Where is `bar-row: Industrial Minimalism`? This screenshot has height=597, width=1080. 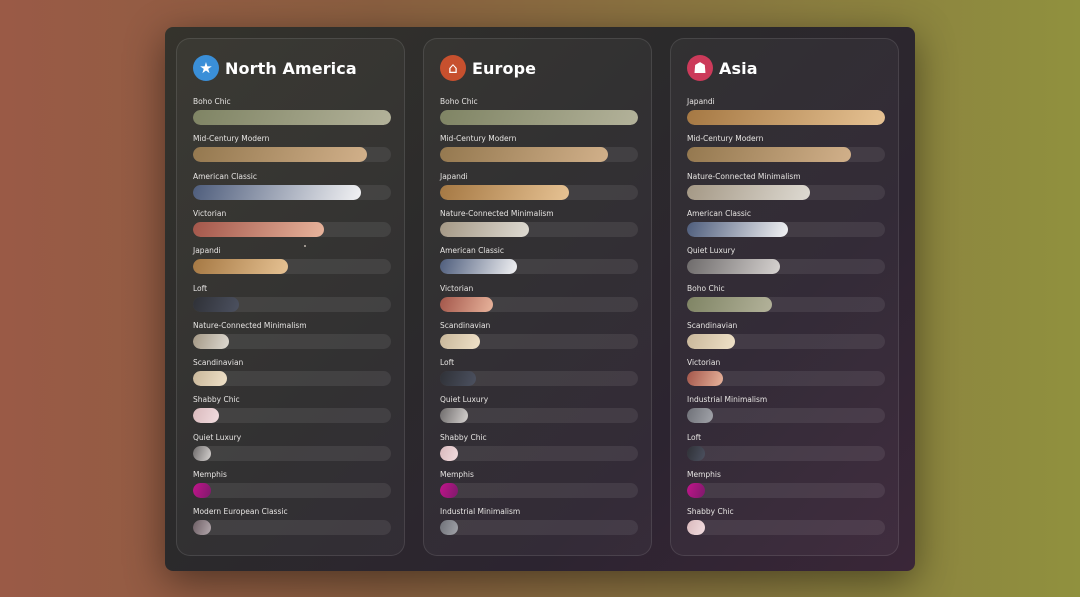
bar-row: Industrial Minimalism is located at coordinates (539, 522).